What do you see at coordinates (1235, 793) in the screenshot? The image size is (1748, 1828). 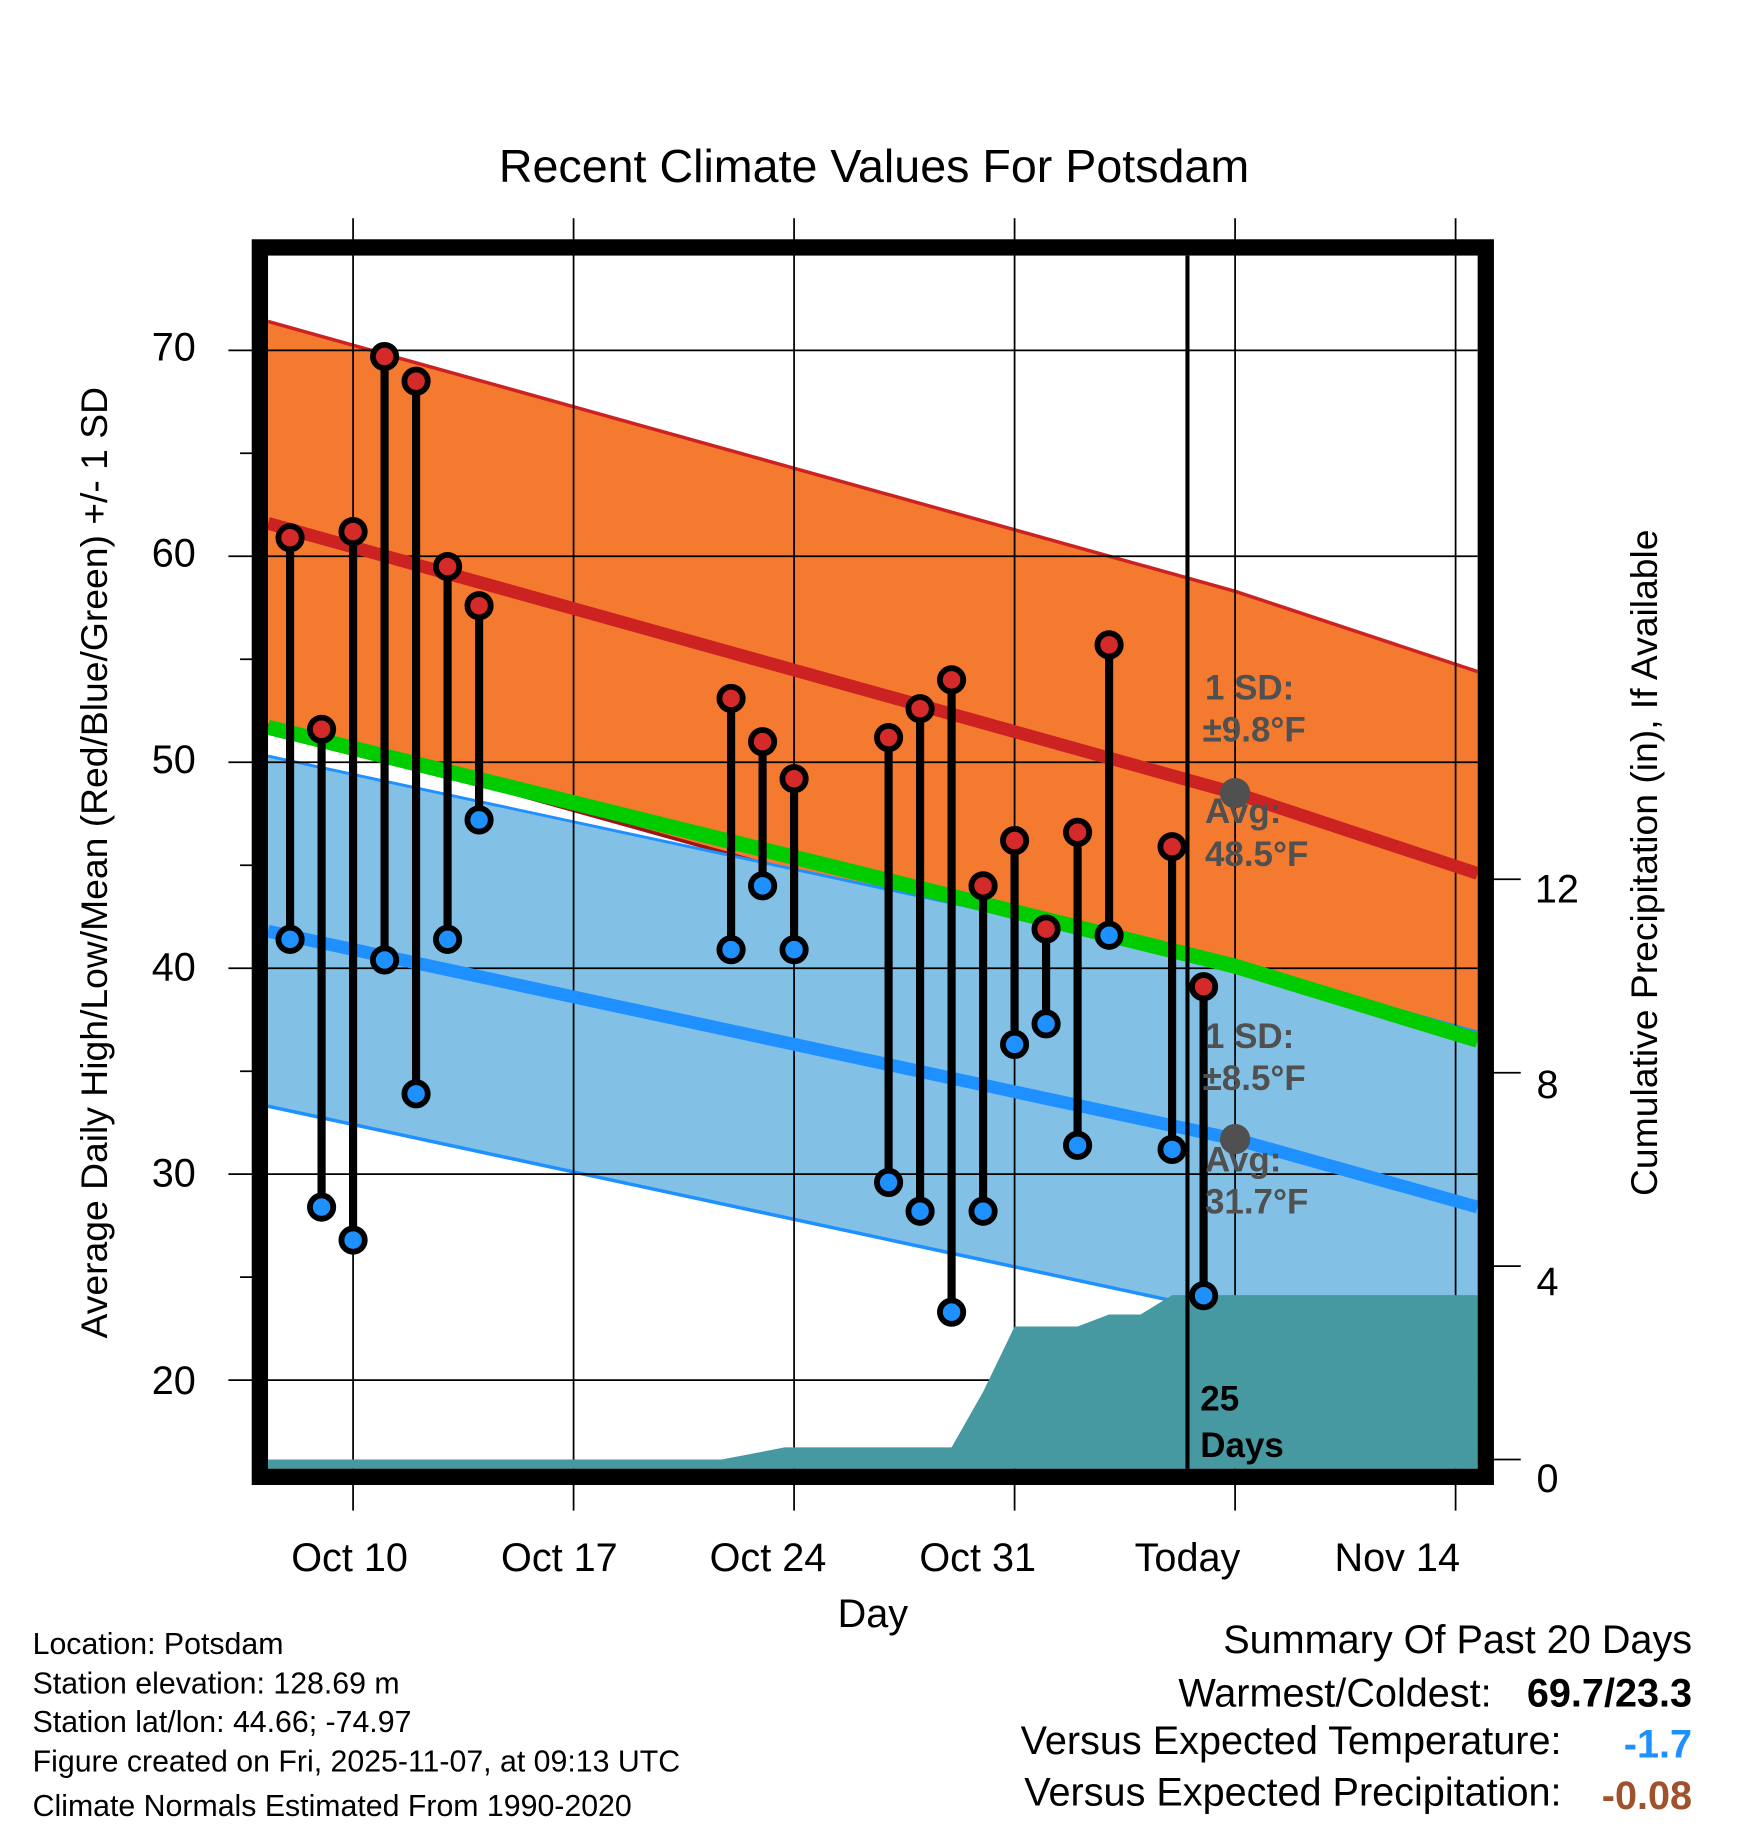 I see `today-high-avg-marker` at bounding box center [1235, 793].